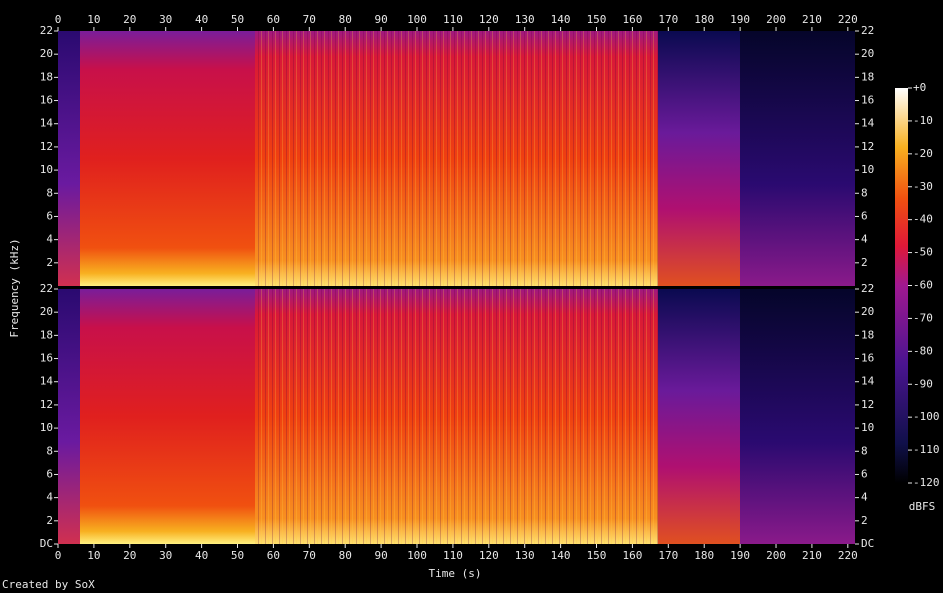 This screenshot has width=943, height=593. Describe the element at coordinates (922, 506) in the screenshot. I see `colorbar-label: dBFS` at that location.